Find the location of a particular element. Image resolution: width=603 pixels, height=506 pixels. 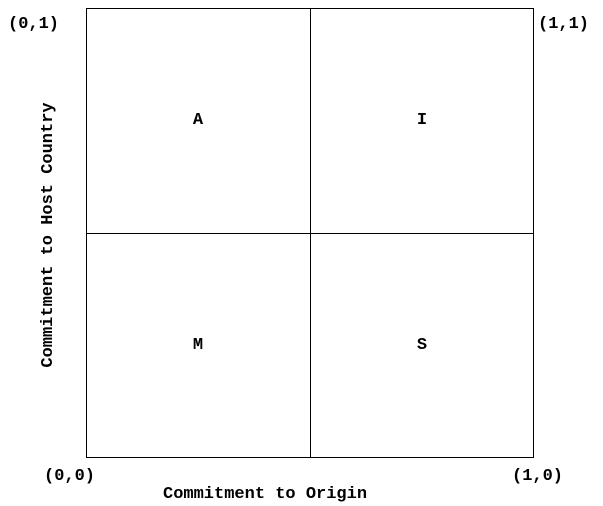

quadrant-top-left-label: A is located at coordinates (198, 120).